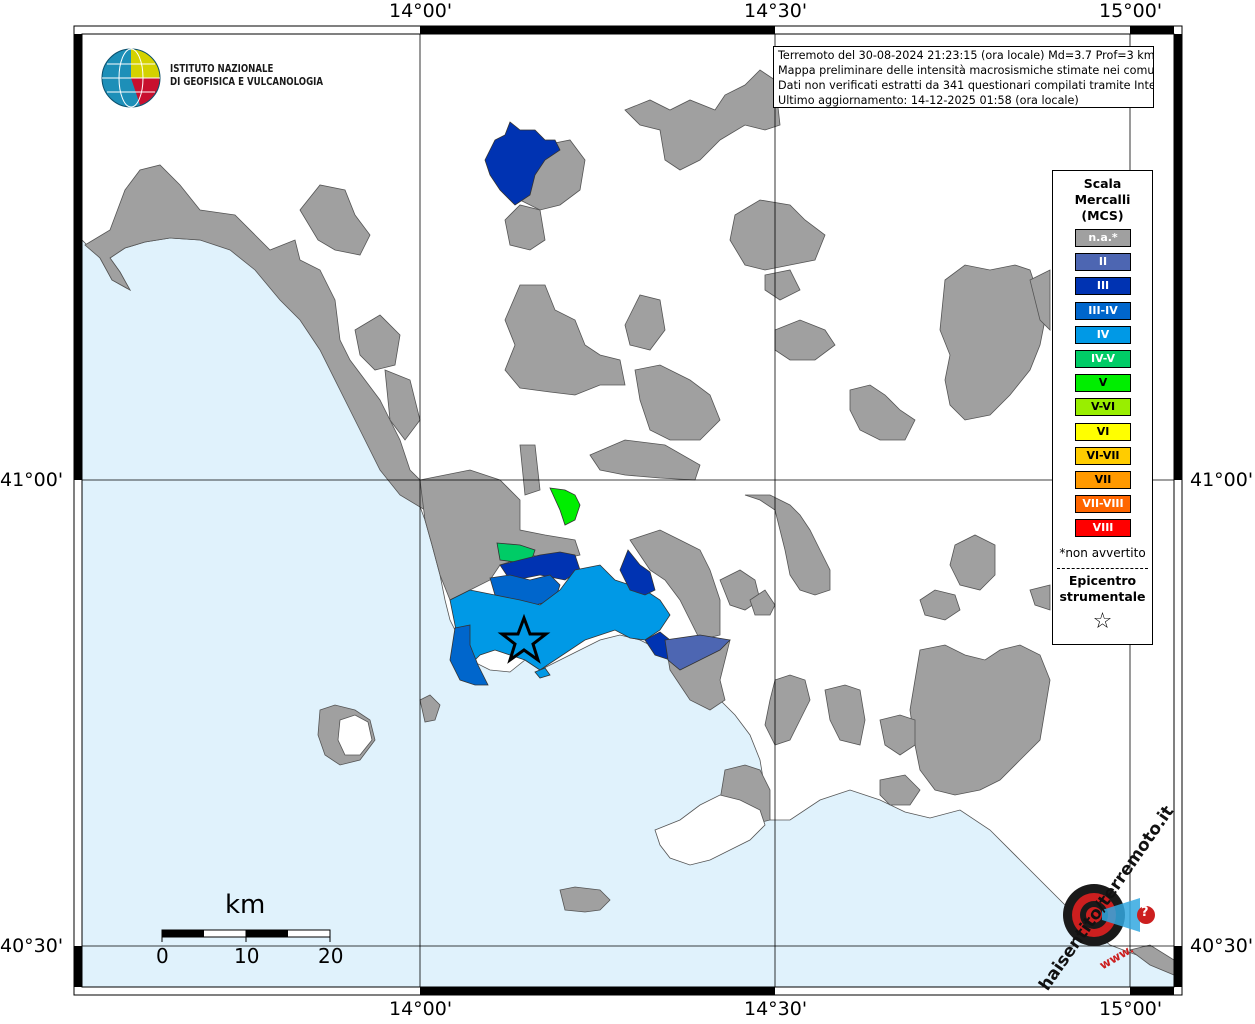 This screenshot has height=1024, width=1255. Describe the element at coordinates (551, 790) in the screenshot. I see `islands-white` at that location.